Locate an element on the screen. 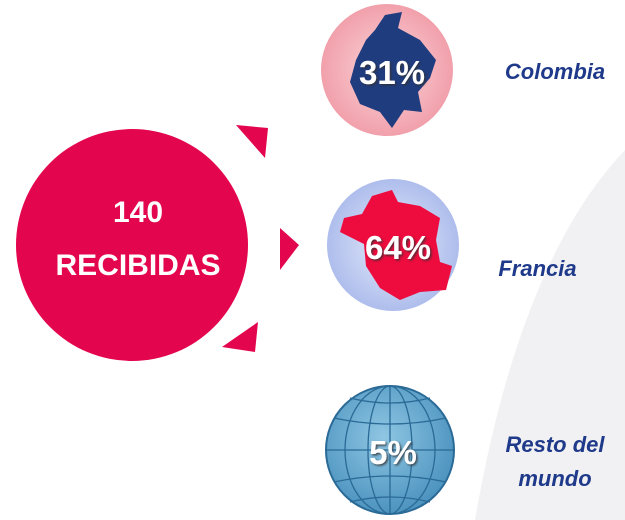 This screenshot has width=625, height=520. percent: 5% is located at coordinates (393, 452).